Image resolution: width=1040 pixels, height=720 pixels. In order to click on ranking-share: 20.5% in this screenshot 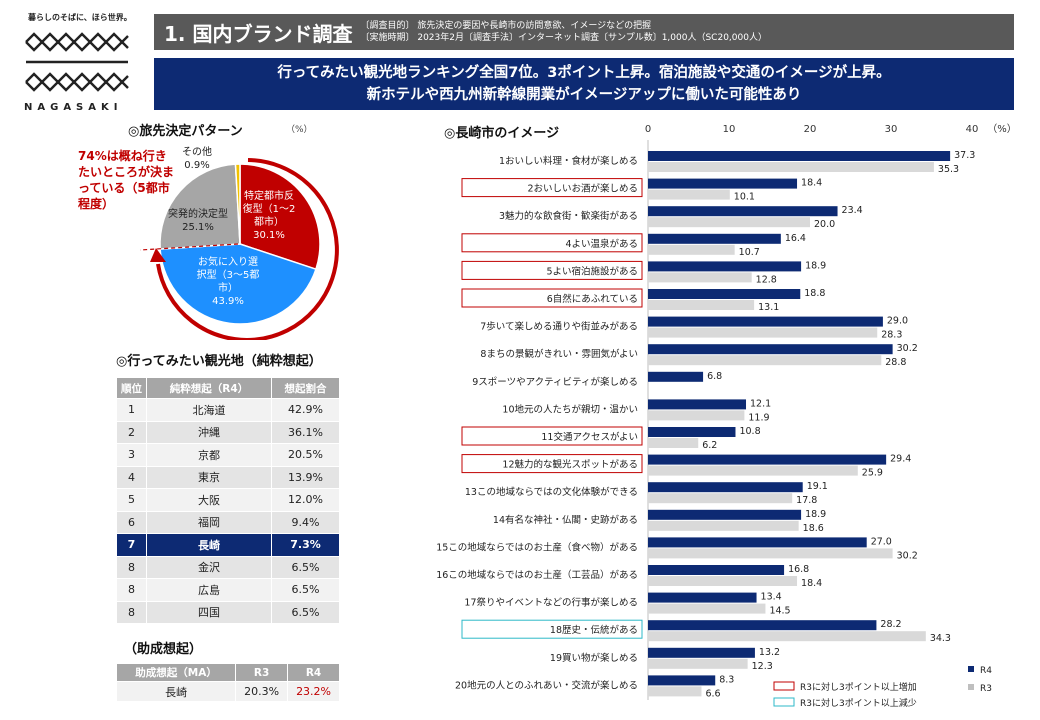, I will do `click(305, 455)`.